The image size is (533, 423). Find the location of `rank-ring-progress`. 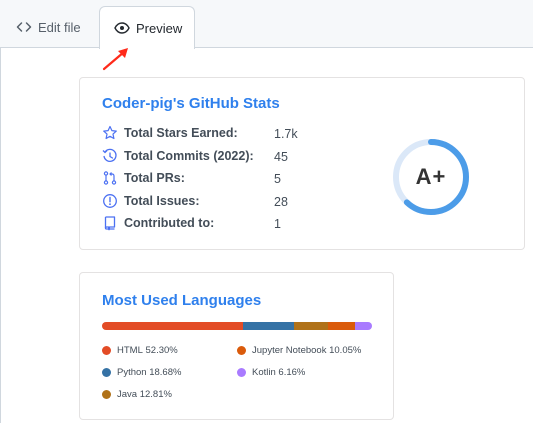

rank-ring-progress is located at coordinates (431, 177).